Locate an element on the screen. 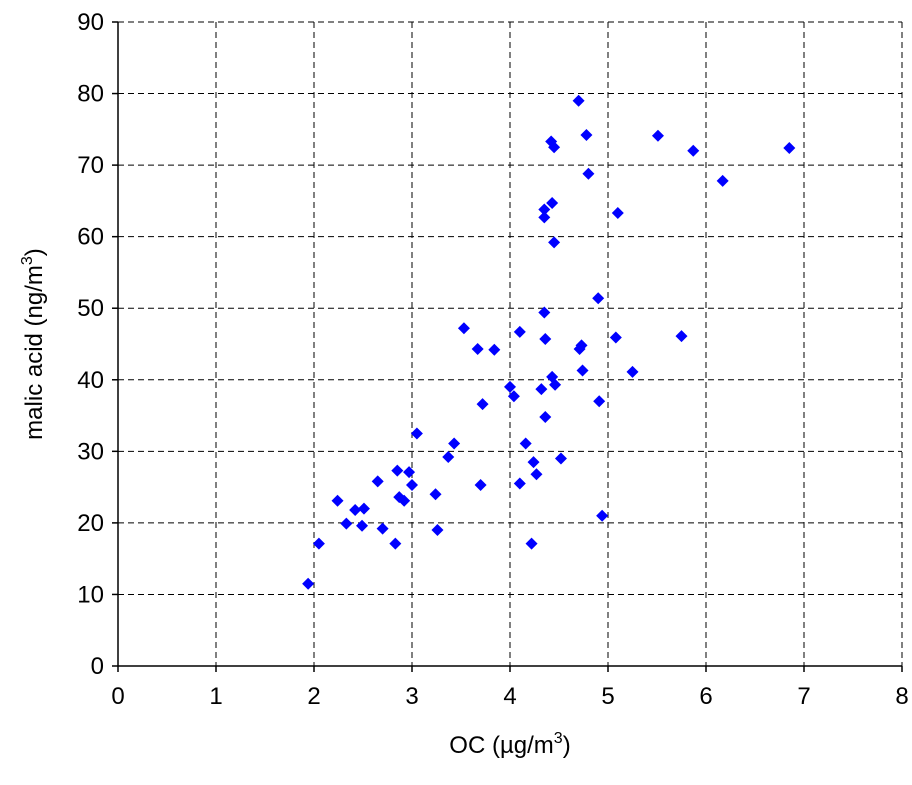 The height and width of the screenshot is (785, 912). y-axis-title-end: ) is located at coordinates (34, 252).